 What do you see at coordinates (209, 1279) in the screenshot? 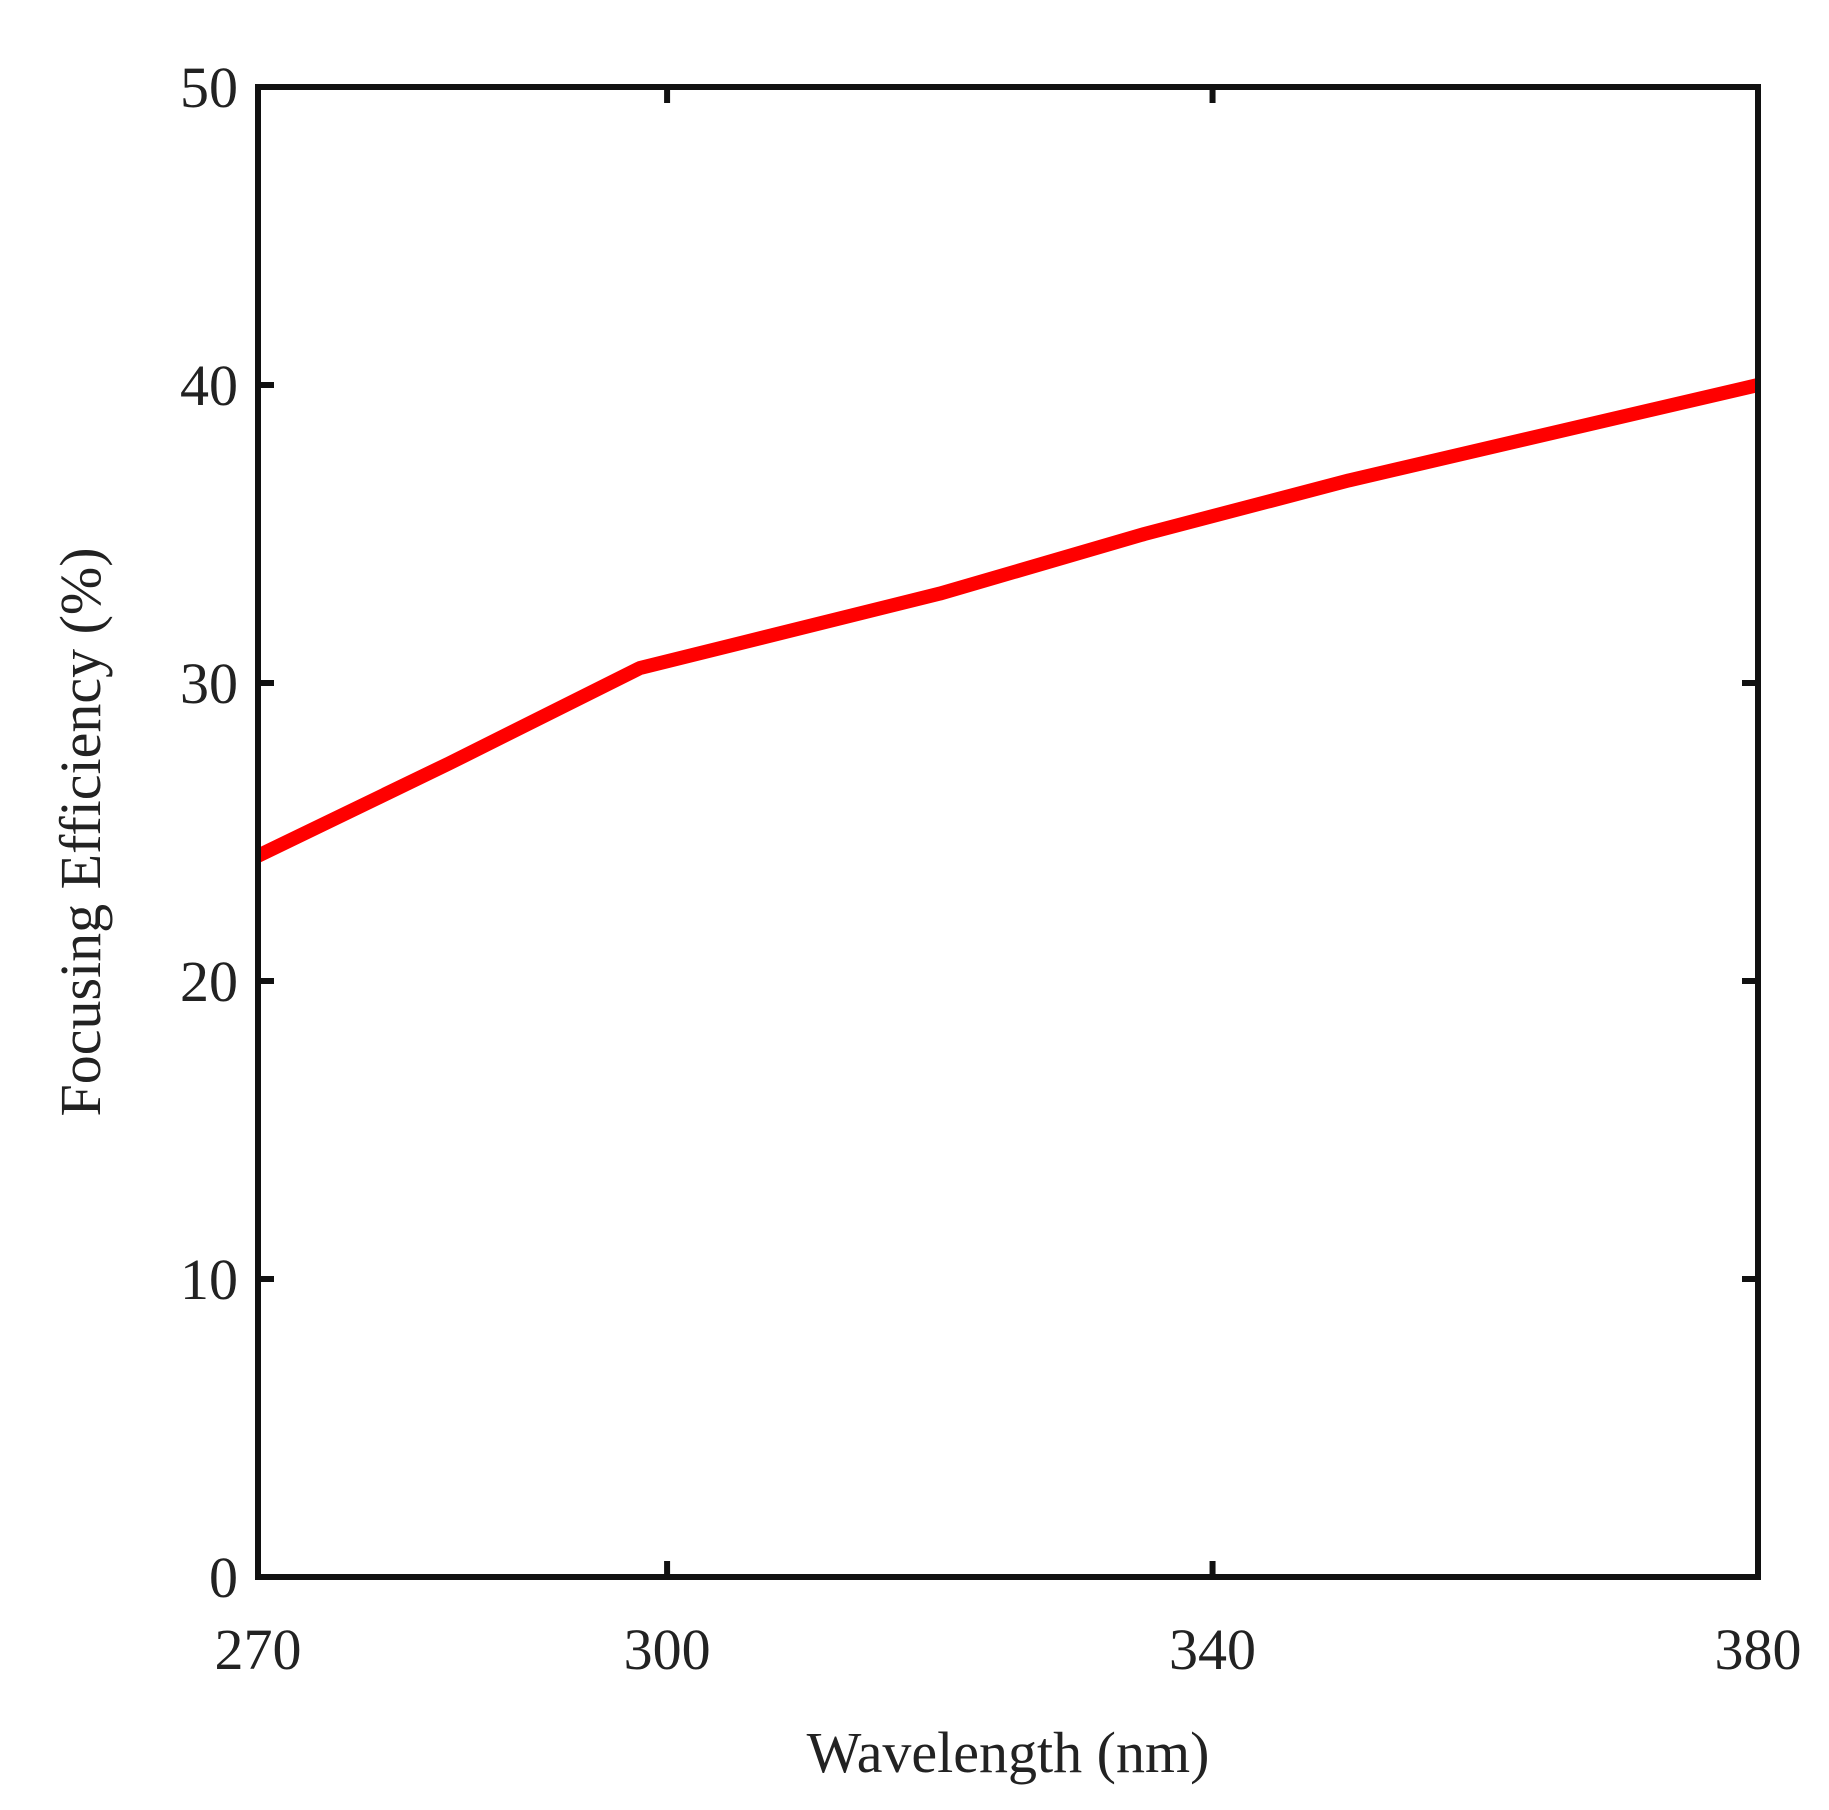
I see `y-tick-label: 10` at bounding box center [209, 1279].